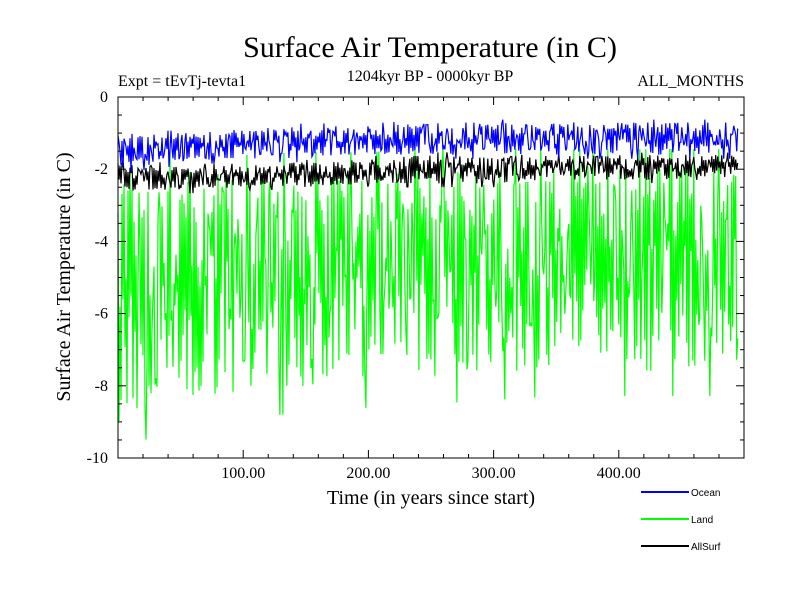  I want to click on chart-title: Surface Air Temperature (in C), so click(430, 47).